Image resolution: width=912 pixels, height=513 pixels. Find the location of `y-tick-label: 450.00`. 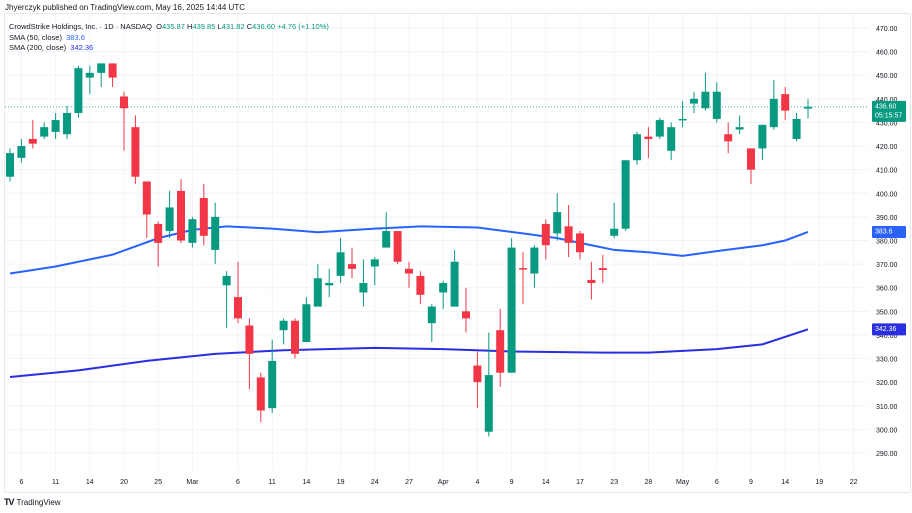

y-tick-label: 450.00 is located at coordinates (887, 76).